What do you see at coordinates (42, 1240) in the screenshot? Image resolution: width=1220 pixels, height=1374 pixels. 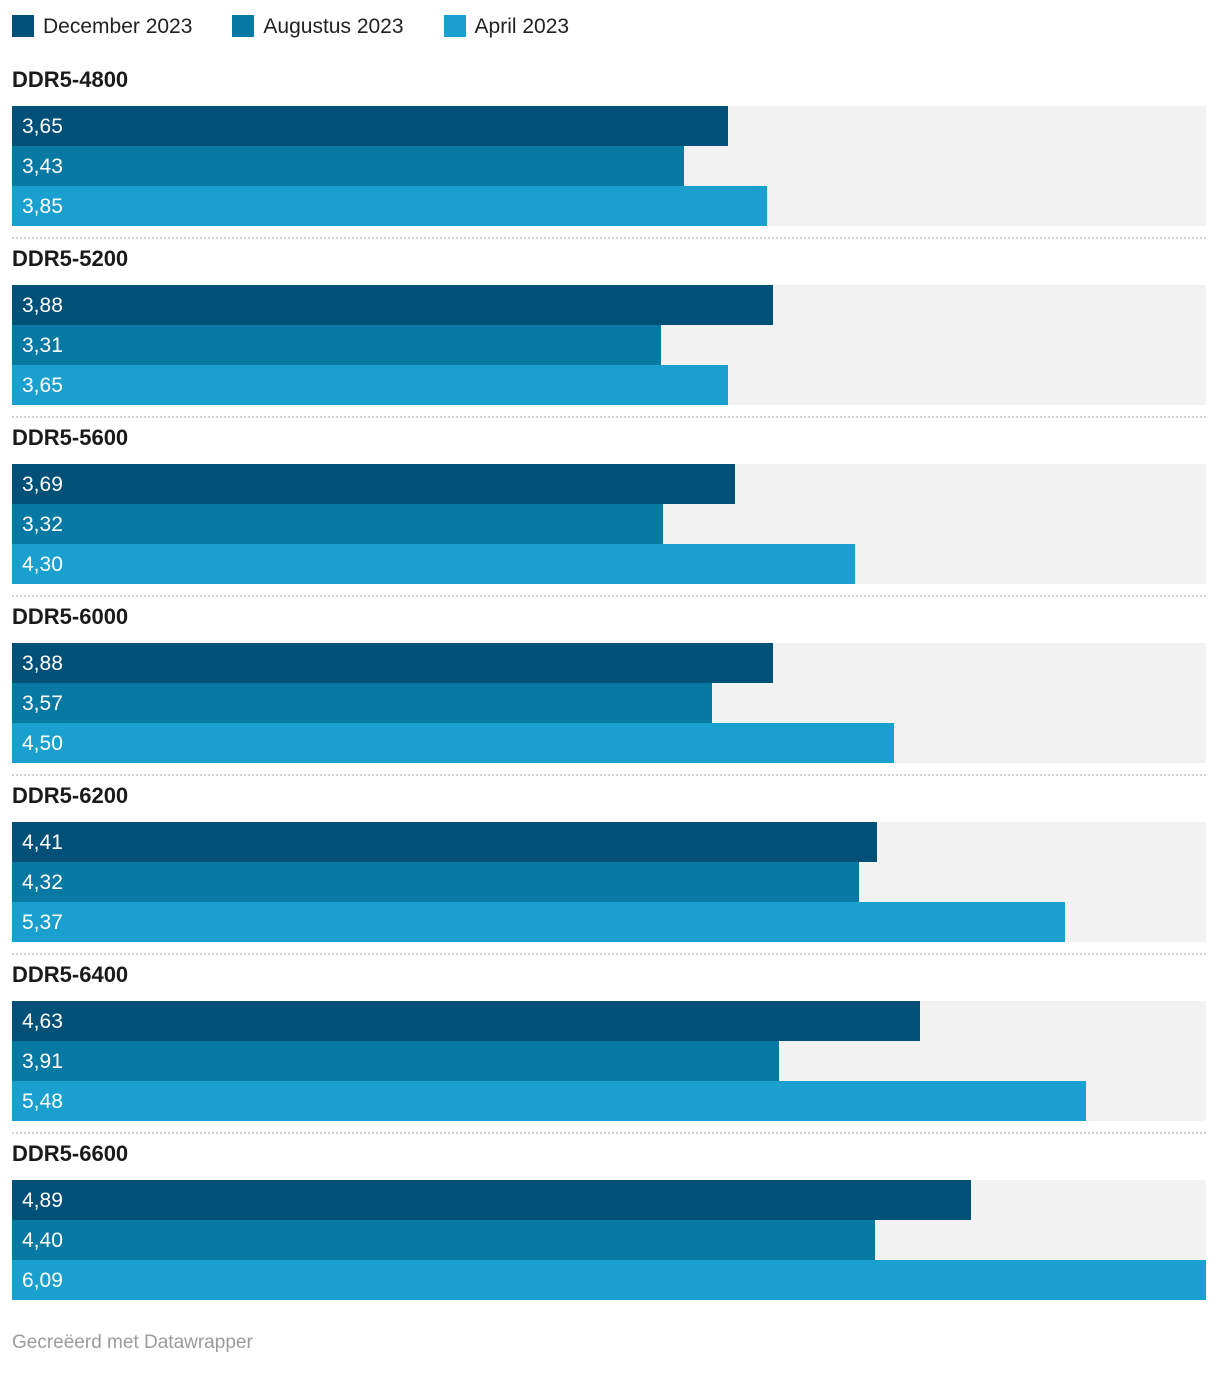 I see `bar-value-label: 4,40` at bounding box center [42, 1240].